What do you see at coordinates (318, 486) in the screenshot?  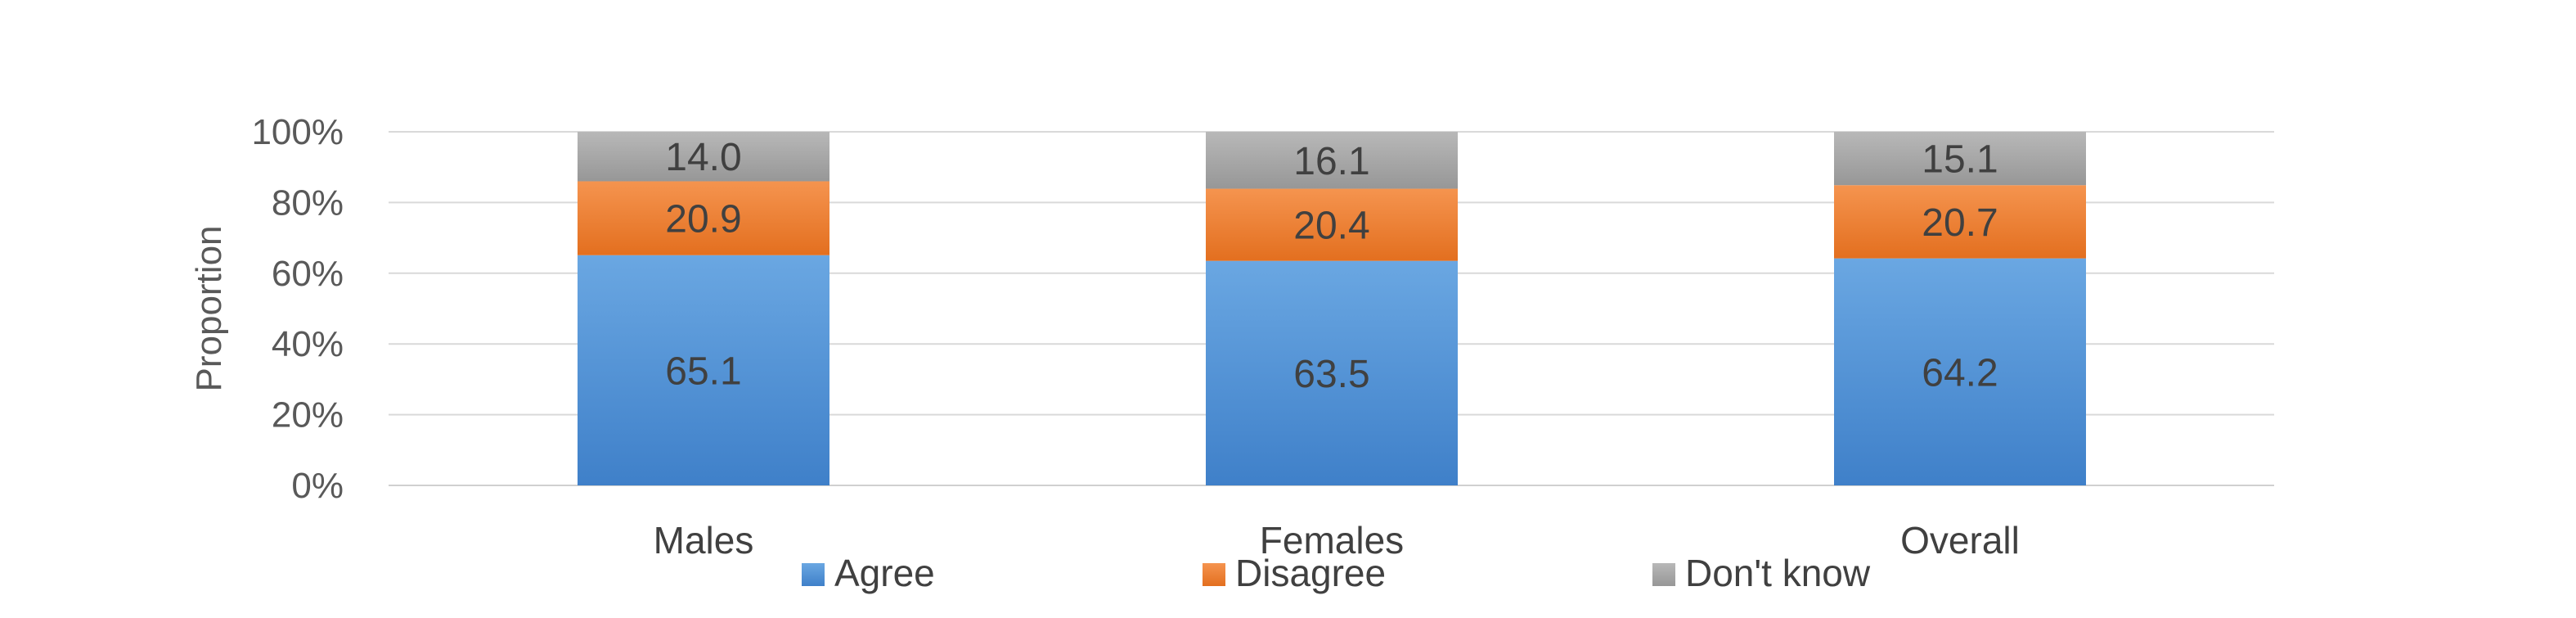 I see `y-tick-label: 0%` at bounding box center [318, 486].